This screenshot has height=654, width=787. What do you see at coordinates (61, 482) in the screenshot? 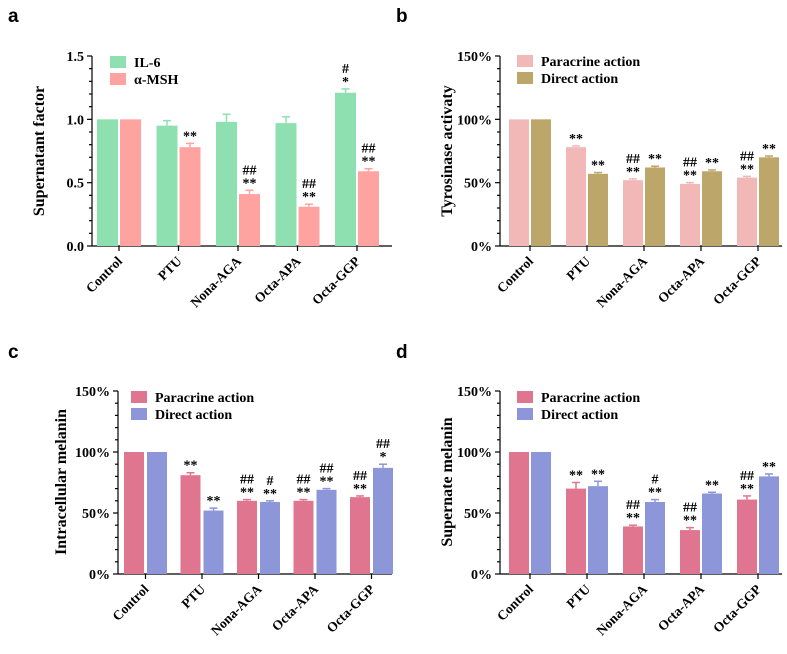
I see `y-axis-label: Intracellular melanin` at bounding box center [61, 482].